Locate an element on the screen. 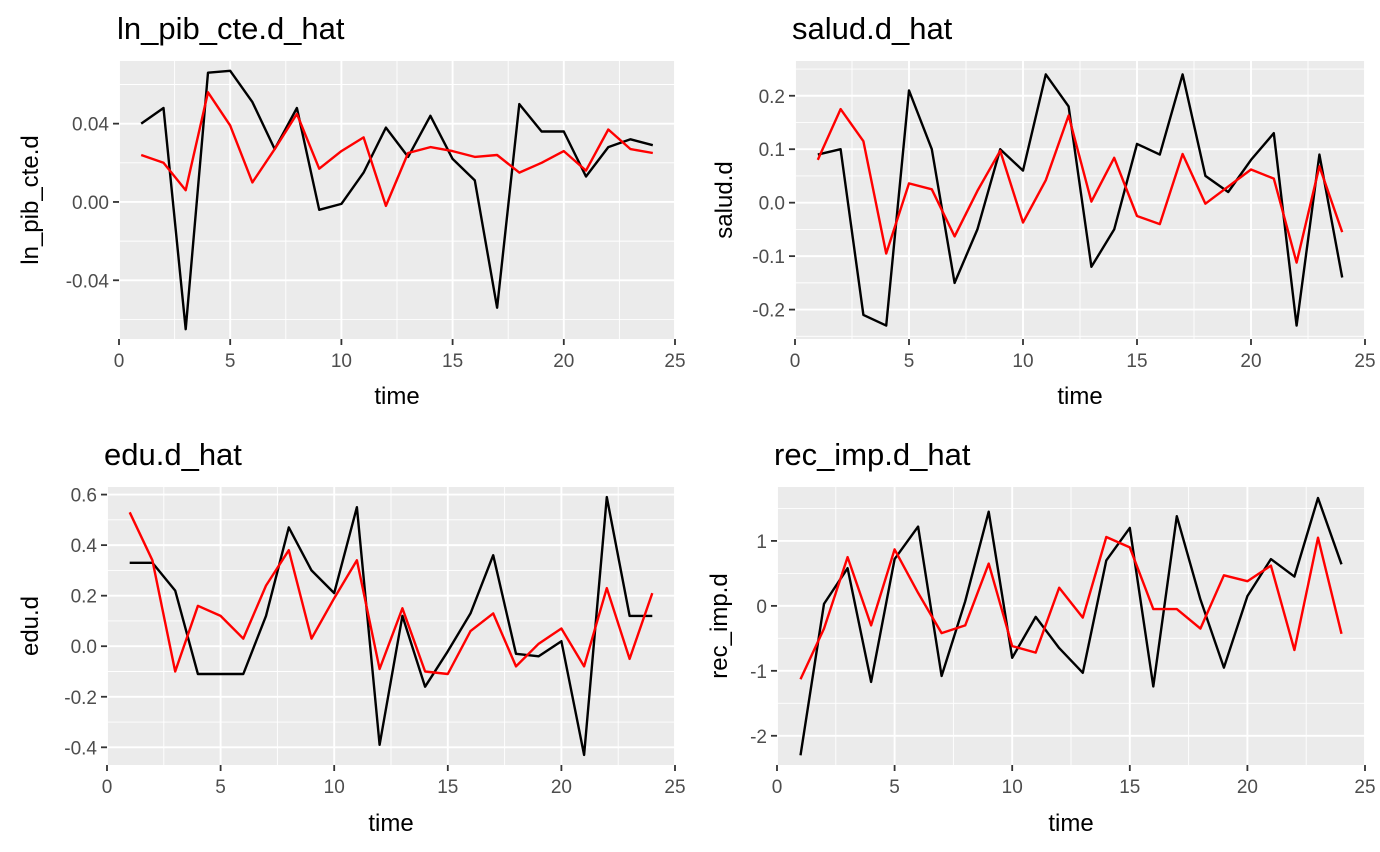  y-axis-title: rec_imp.d is located at coordinates (719, 625).